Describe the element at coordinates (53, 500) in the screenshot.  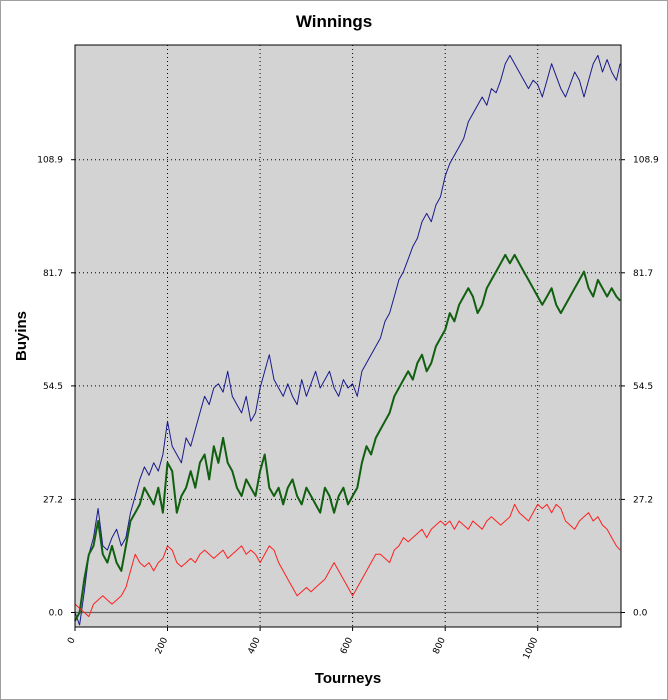
I see `y-tick-label: 27.2` at that location.